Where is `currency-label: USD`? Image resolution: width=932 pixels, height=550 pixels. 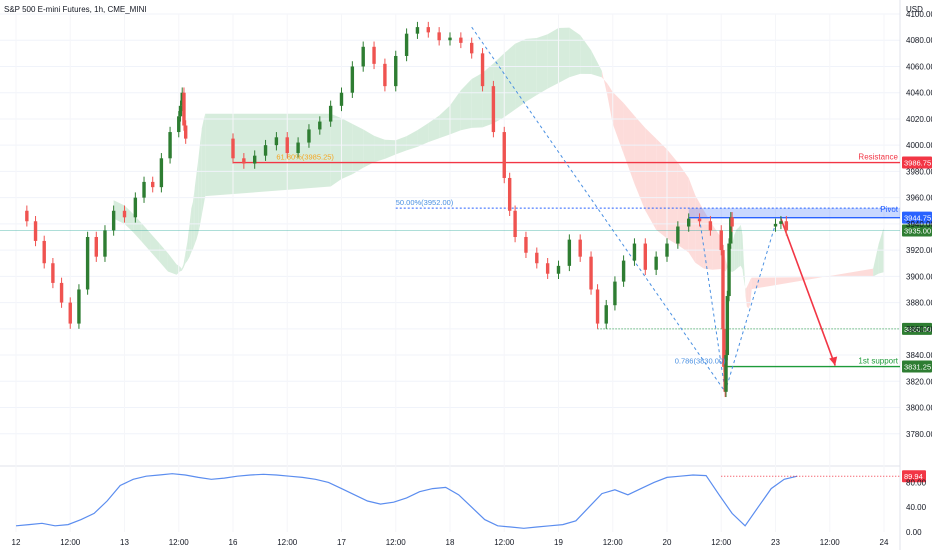
currency-label: USD is located at coordinates (914, 9).